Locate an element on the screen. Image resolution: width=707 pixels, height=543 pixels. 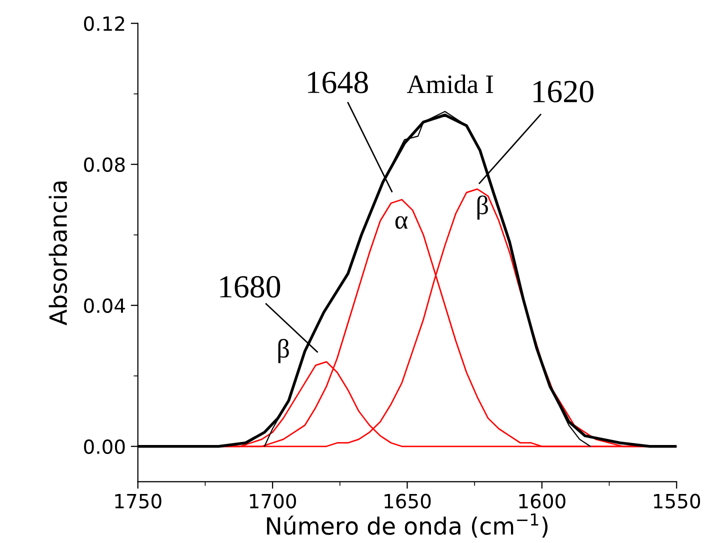
y-tick-label: 0.04 is located at coordinates (104, 306).